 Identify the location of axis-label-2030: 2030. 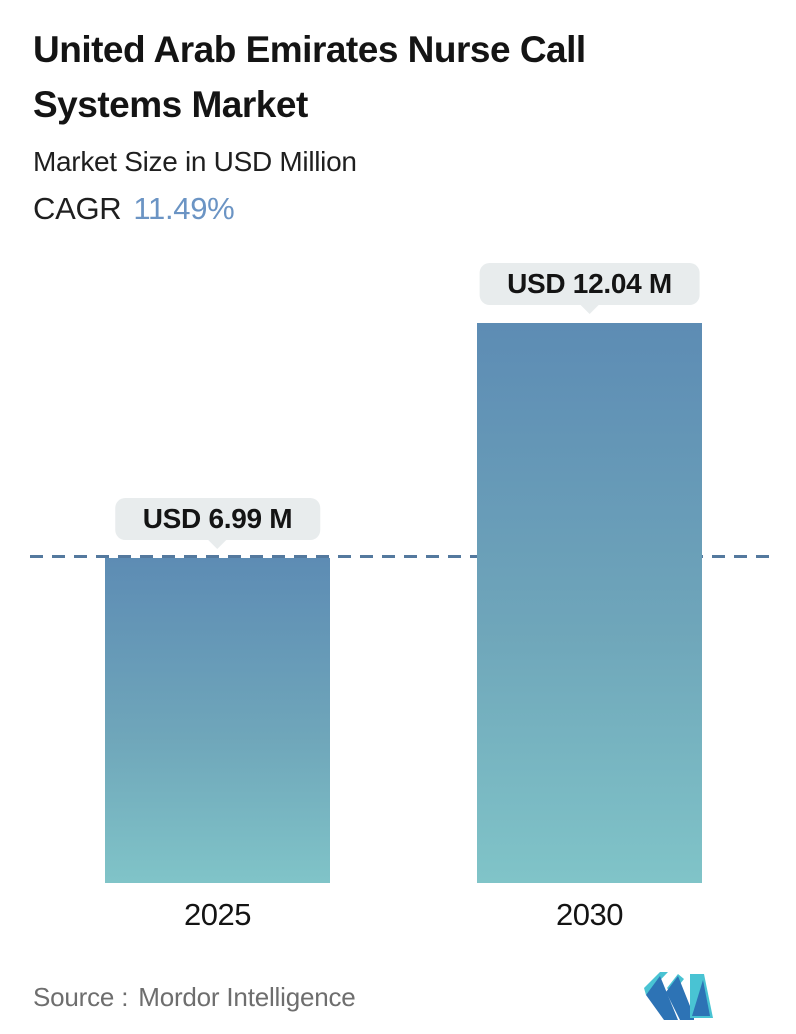
(589, 914).